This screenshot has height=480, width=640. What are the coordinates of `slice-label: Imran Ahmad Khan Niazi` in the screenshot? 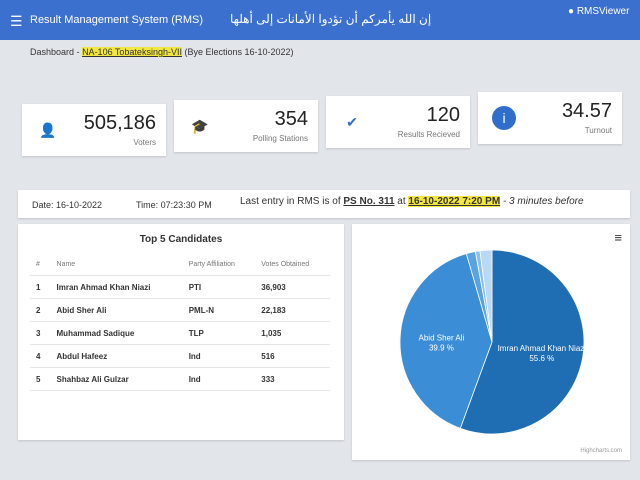 It's located at (542, 348).